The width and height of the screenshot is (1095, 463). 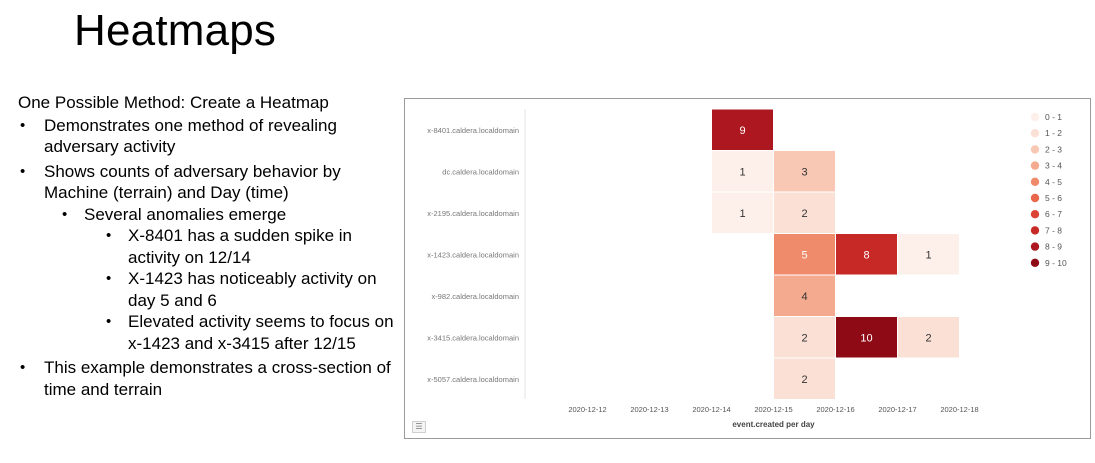 I want to click on legend-label: 4 - 5, so click(x=1053, y=182).